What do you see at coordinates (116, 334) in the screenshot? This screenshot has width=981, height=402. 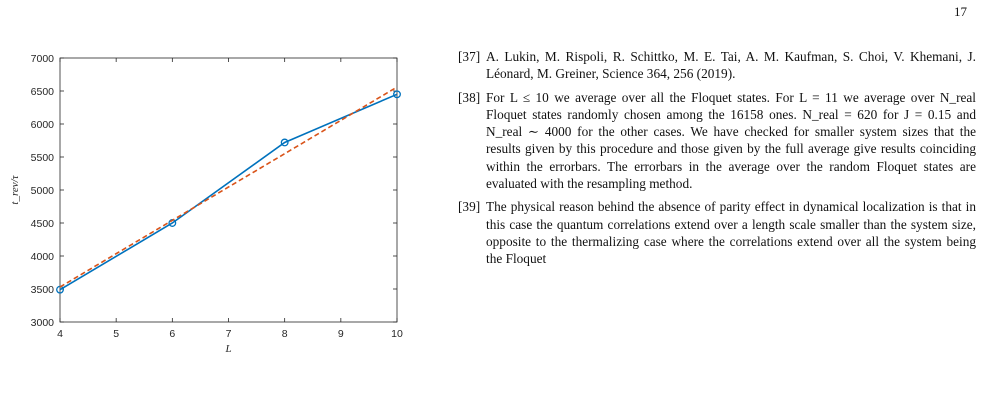 I see `x-tick-label: 5` at bounding box center [116, 334].